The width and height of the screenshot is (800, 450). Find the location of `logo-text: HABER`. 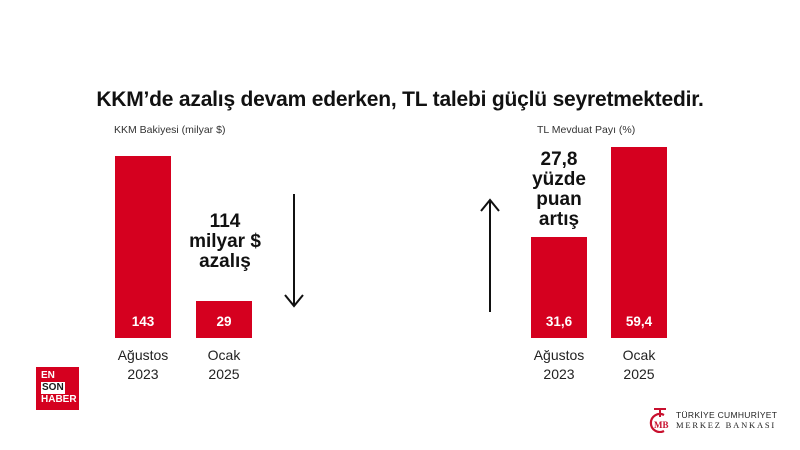

logo-text: HABER is located at coordinates (59, 399).